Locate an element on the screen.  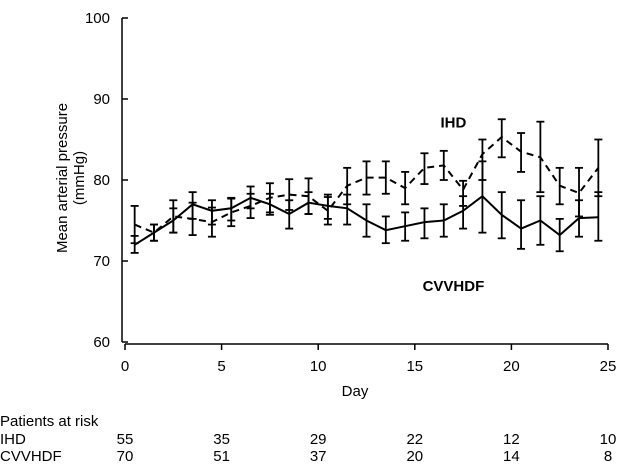
y-tick-label: 80 is located at coordinates (101, 180).